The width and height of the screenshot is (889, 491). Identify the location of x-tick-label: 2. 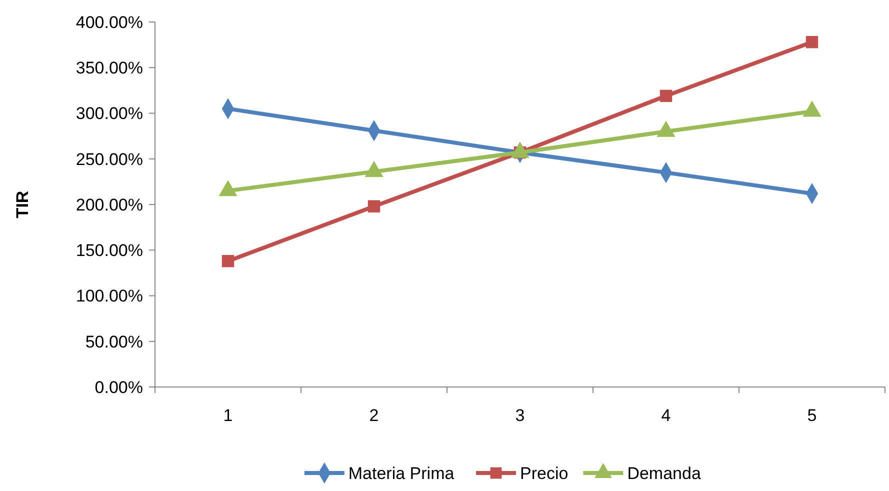
(374, 415).